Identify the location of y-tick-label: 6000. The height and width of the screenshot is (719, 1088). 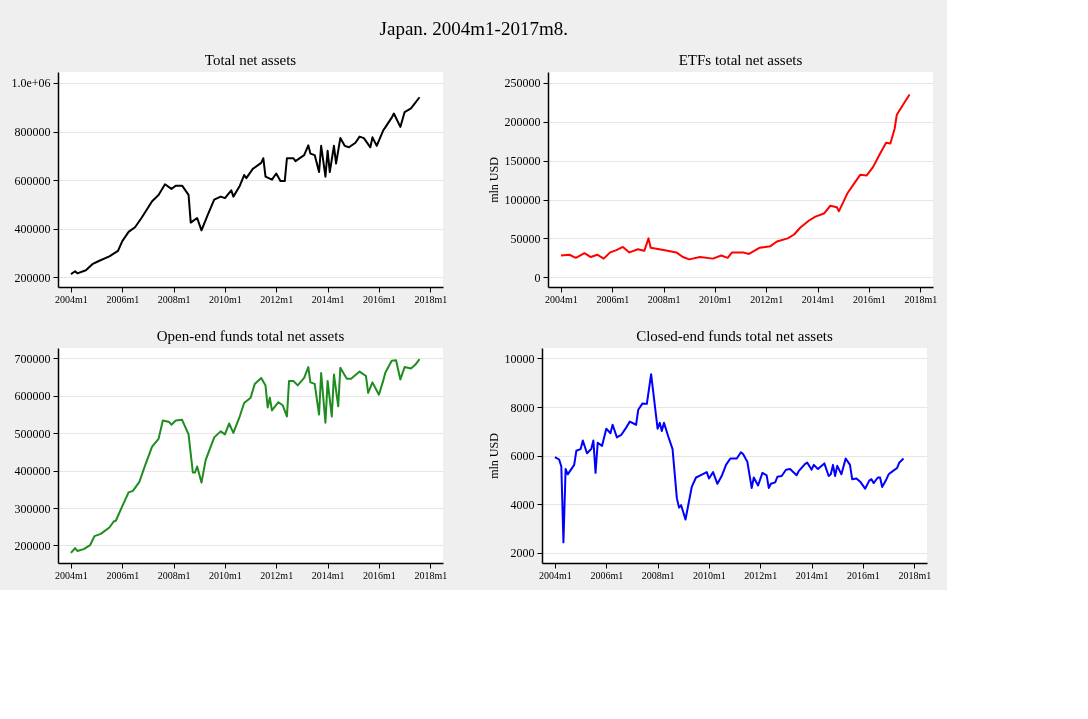
(522, 456).